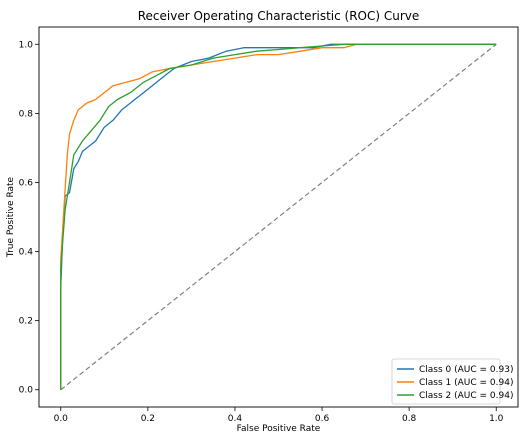 This screenshot has height=436, width=525. What do you see at coordinates (26, 45) in the screenshot?
I see `y-tick-label: 1.0` at bounding box center [26, 45].